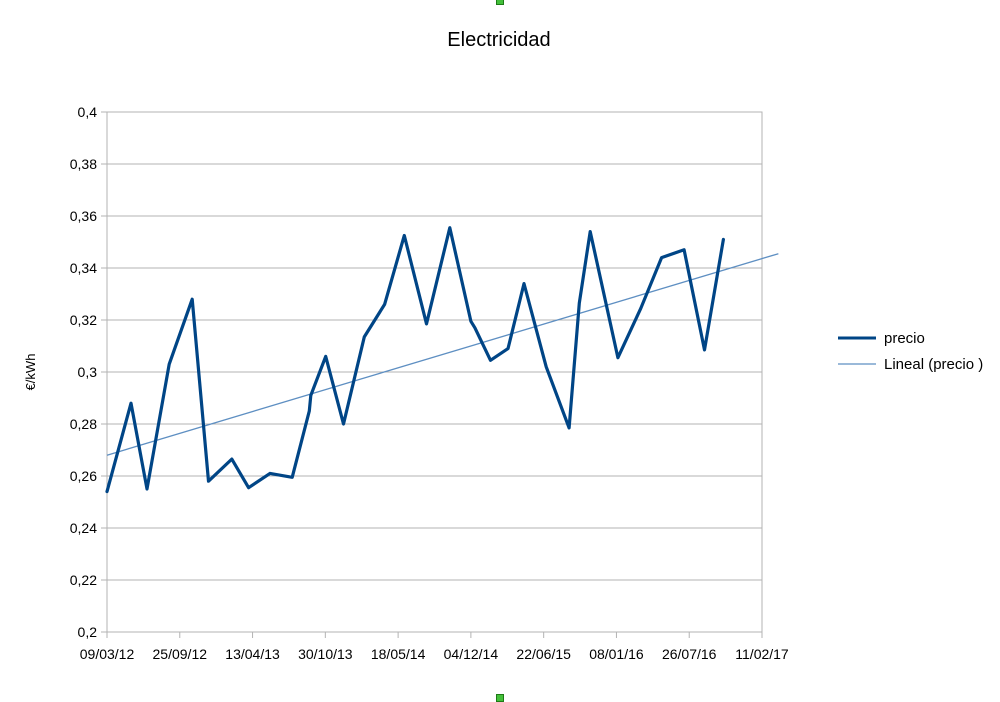 The height and width of the screenshot is (702, 1000). What do you see at coordinates (180, 654) in the screenshot?
I see `x-tick-label: 25/09/12` at bounding box center [180, 654].